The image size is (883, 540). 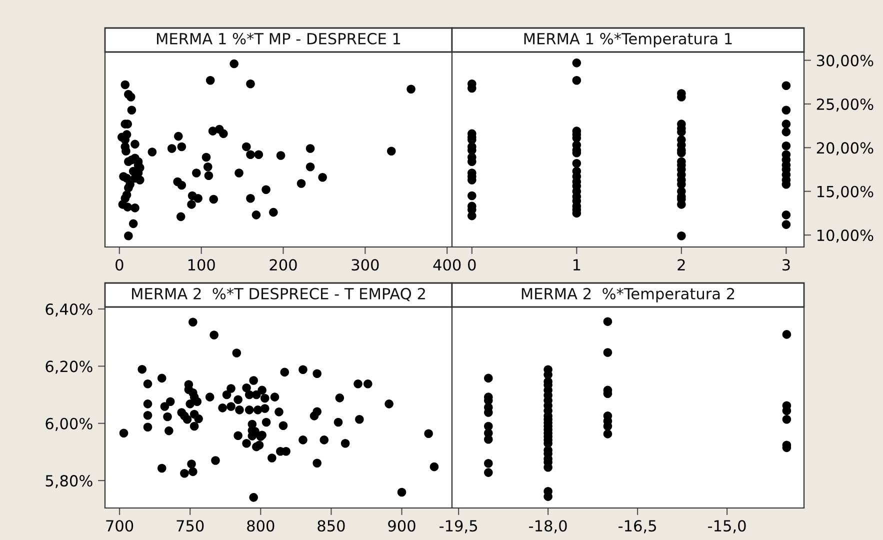 I want to click on y-tick-label: 25,00%, so click(x=845, y=105).